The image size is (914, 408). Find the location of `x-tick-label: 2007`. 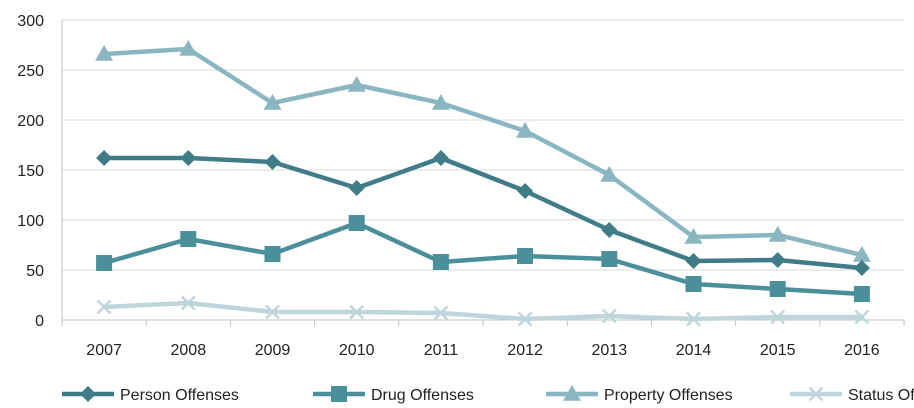

x-tick-label: 2007 is located at coordinates (104, 350).